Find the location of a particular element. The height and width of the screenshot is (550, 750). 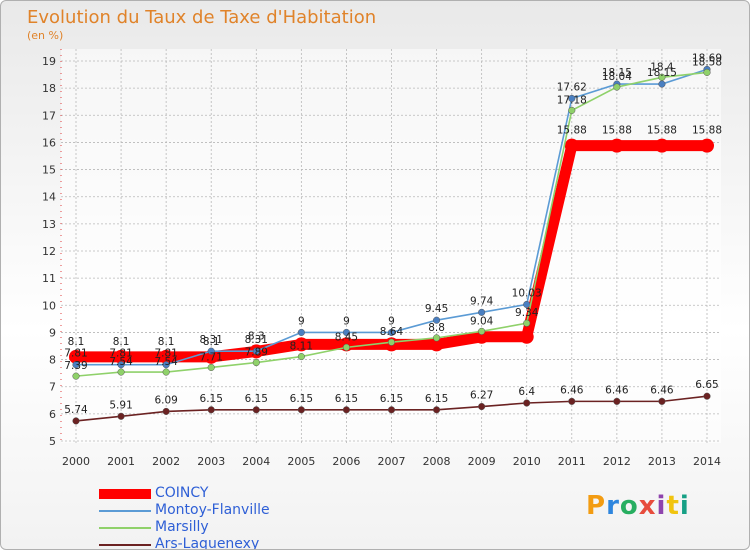

legend-label: Montoy-Flanville is located at coordinates (212, 510).